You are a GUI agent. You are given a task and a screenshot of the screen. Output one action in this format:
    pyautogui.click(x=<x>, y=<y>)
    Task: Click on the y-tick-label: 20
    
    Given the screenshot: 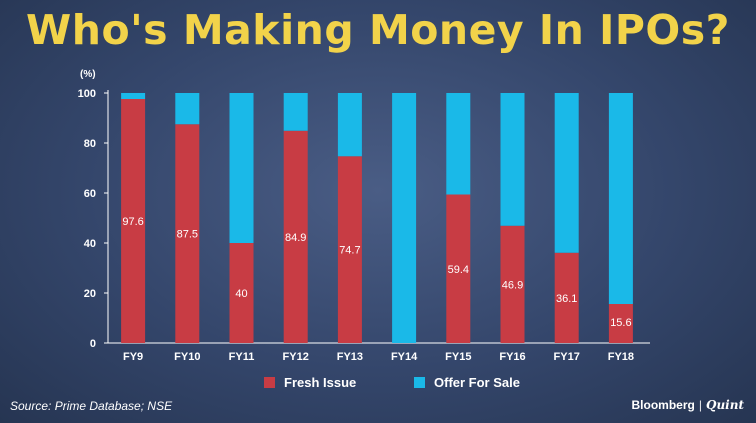 What is the action you would take?
    pyautogui.click(x=90, y=294)
    